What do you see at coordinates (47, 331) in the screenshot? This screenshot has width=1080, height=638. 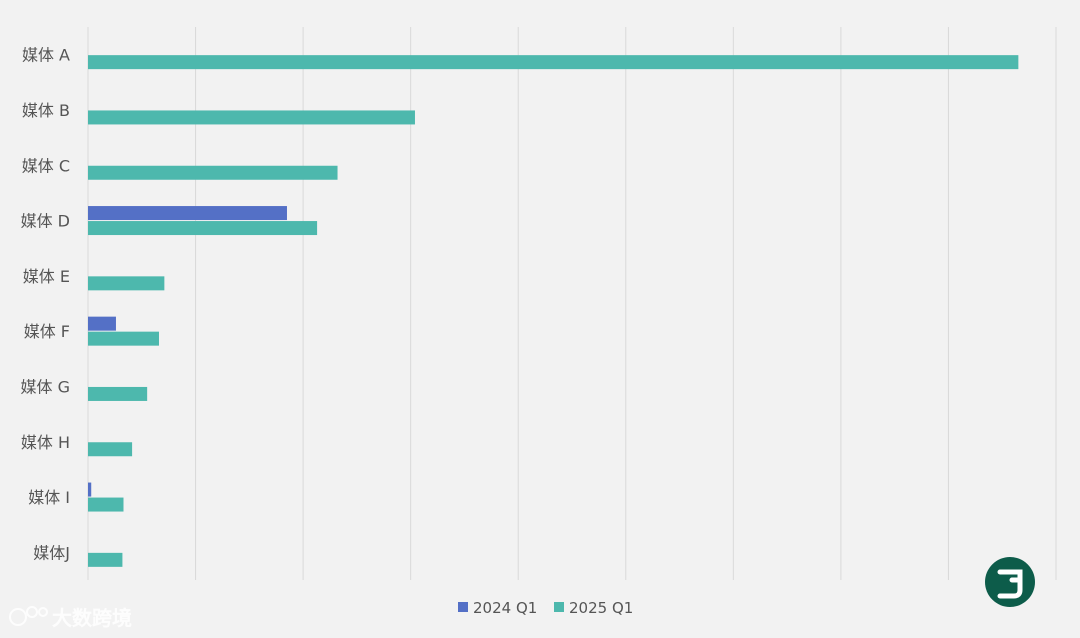 I see `category-label: 媒体 F` at bounding box center [47, 331].